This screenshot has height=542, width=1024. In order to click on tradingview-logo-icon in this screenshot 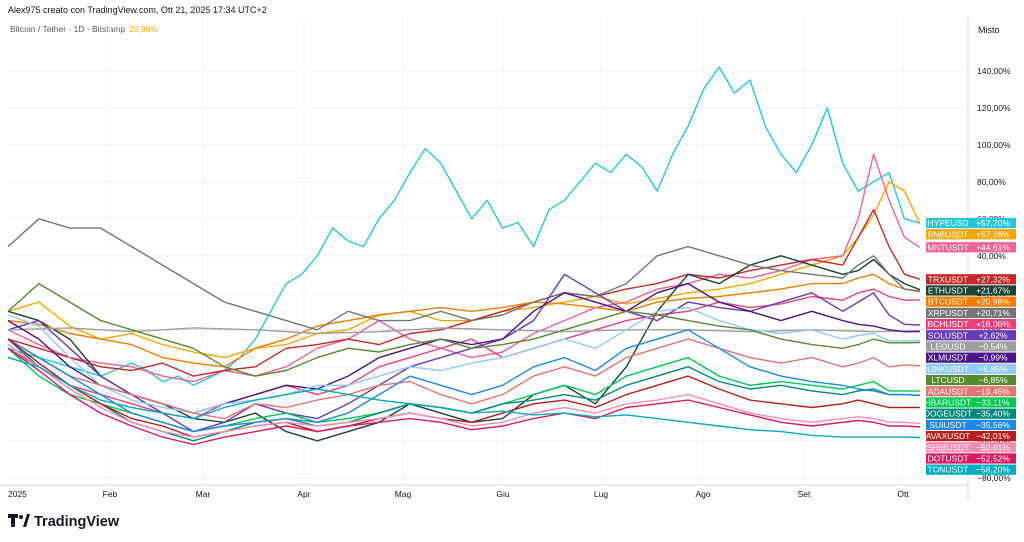, I will do `click(19, 522)`.